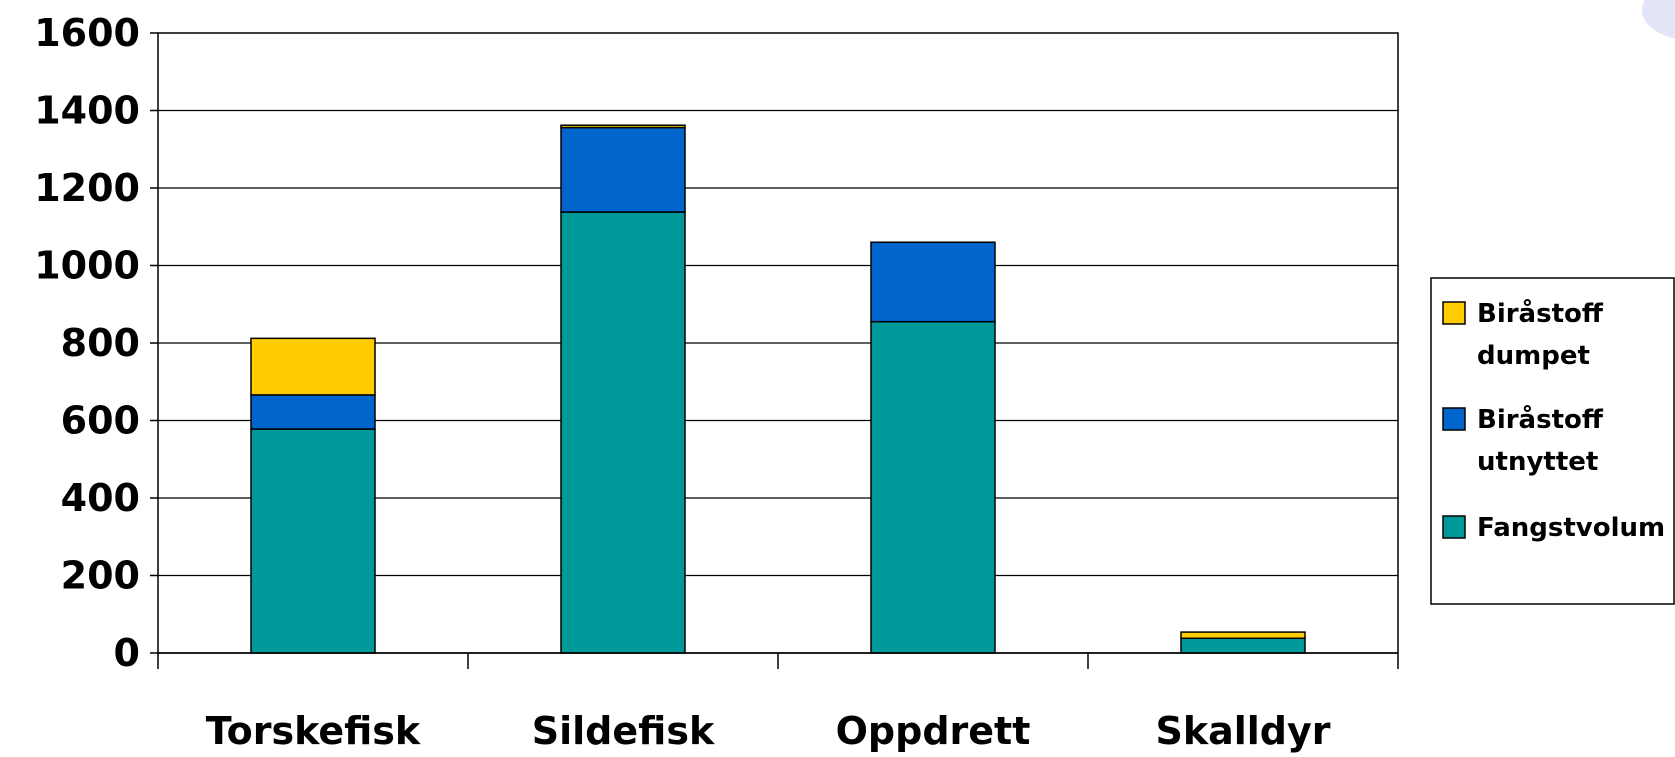 The width and height of the screenshot is (1675, 757). Describe the element at coordinates (87, 33) in the screenshot. I see `y-tick-label: 1600` at that location.